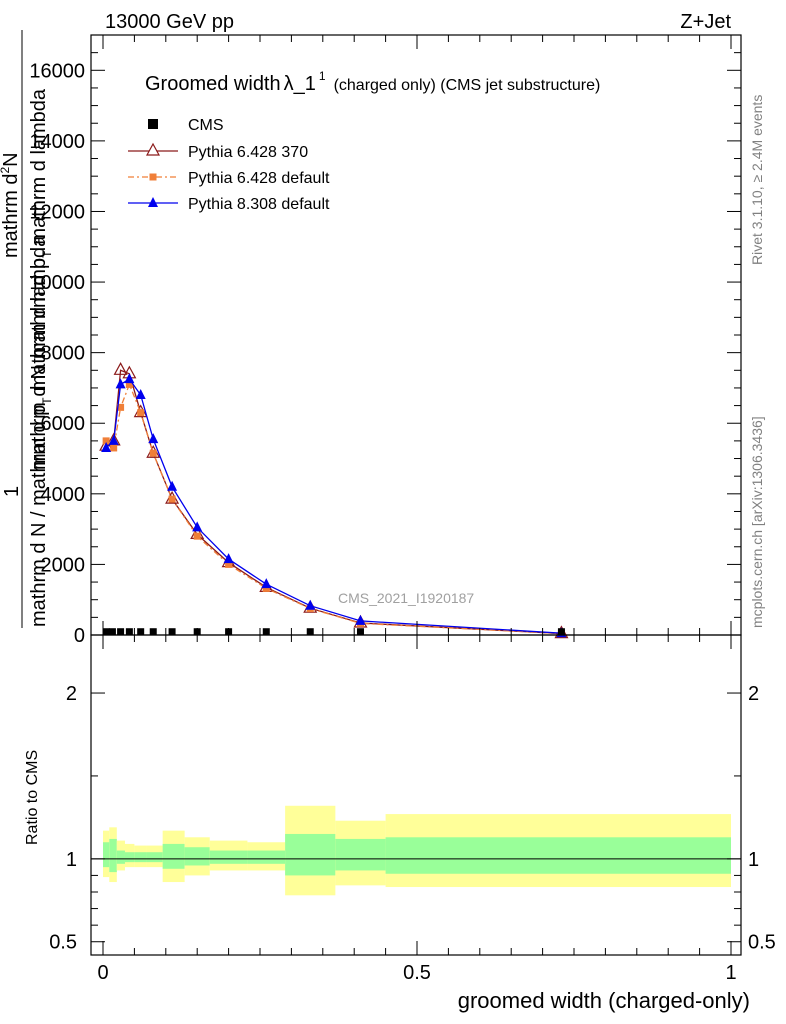 Image resolution: width=786 pixels, height=1024 pixels. Describe the element at coordinates (102, 973) in the screenshot. I see `ratio-xtick-label-0: 0` at that location.